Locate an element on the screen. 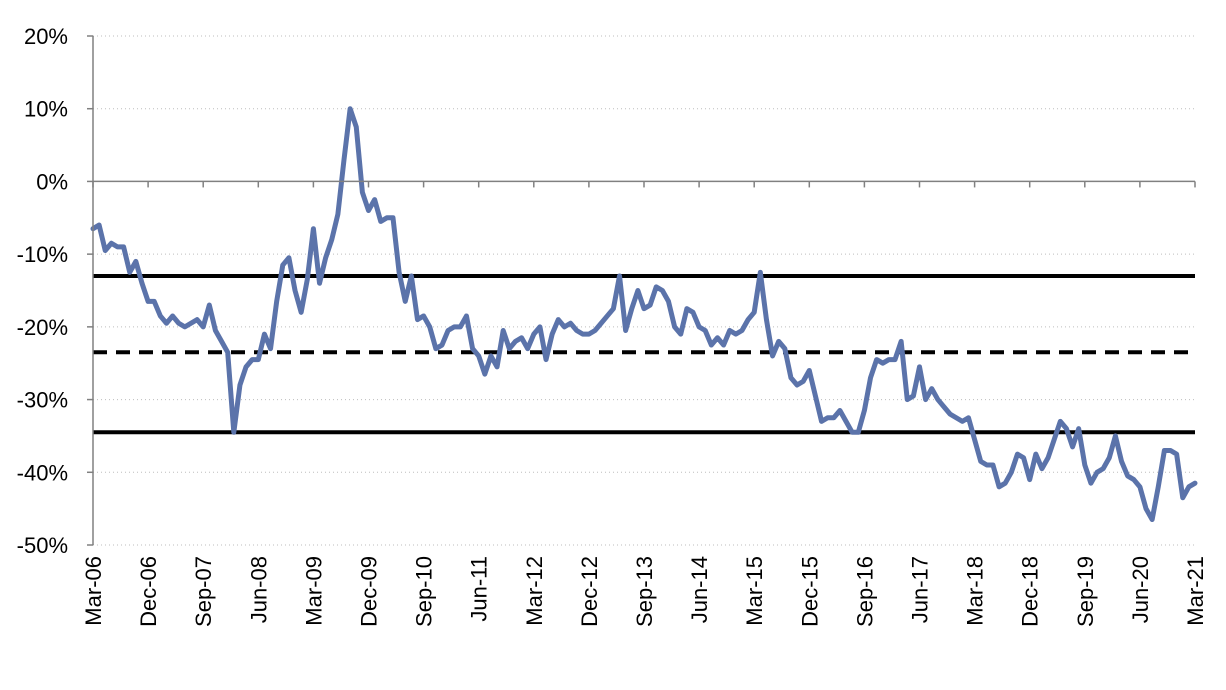 This screenshot has height=690, width=1226. x-tick-label: Jun-14 is located at coordinates (699, 589).